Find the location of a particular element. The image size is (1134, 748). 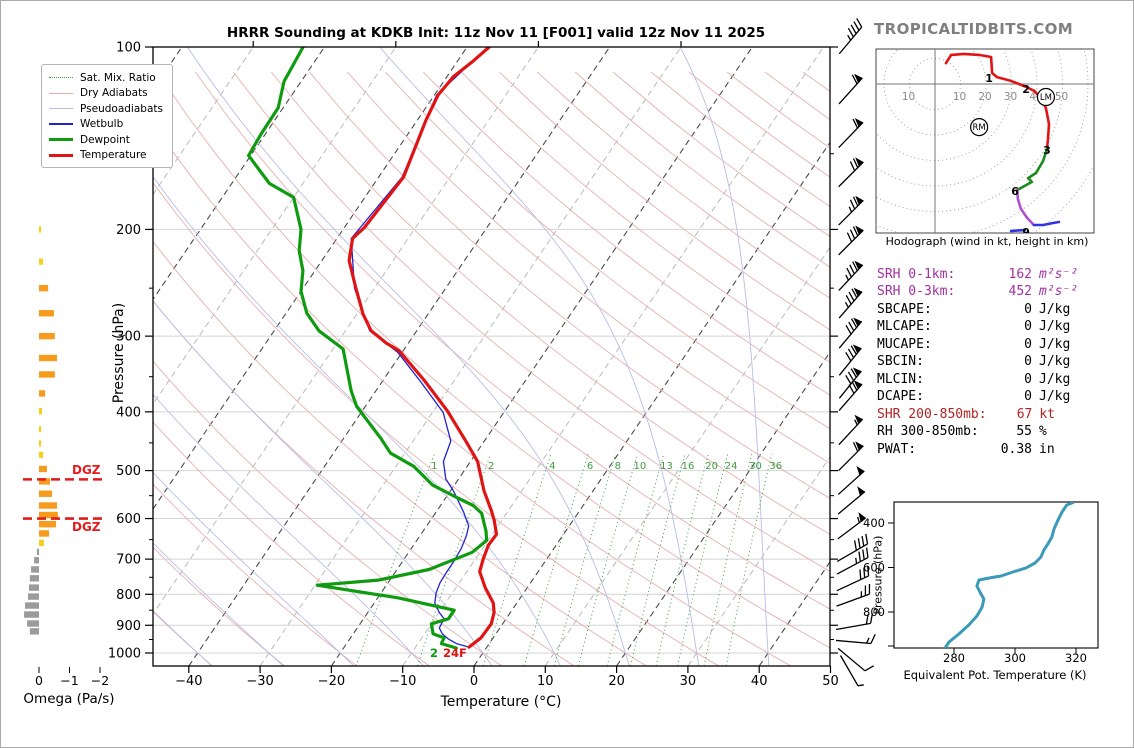

stat-row-7: DCAPE: 0 J/kg is located at coordinates (990, 396).